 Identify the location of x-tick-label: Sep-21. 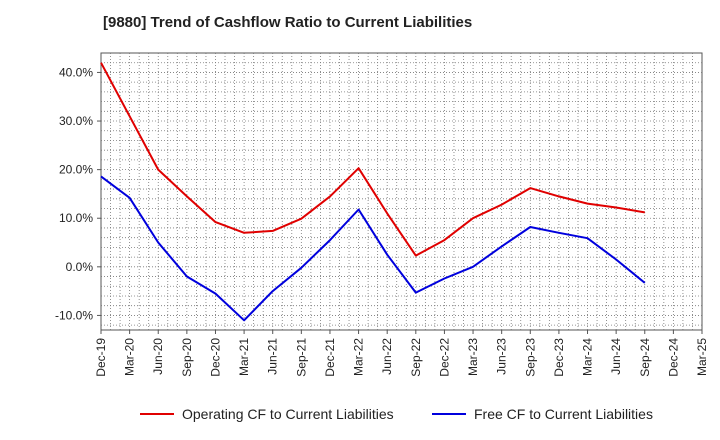
(301, 357).